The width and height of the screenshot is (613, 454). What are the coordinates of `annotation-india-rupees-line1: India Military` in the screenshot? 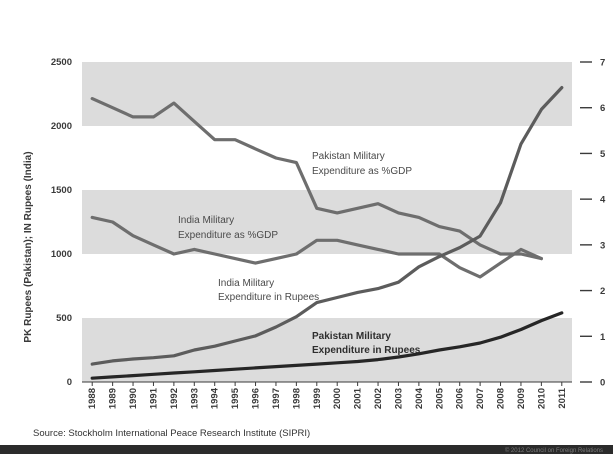 It's located at (246, 283).